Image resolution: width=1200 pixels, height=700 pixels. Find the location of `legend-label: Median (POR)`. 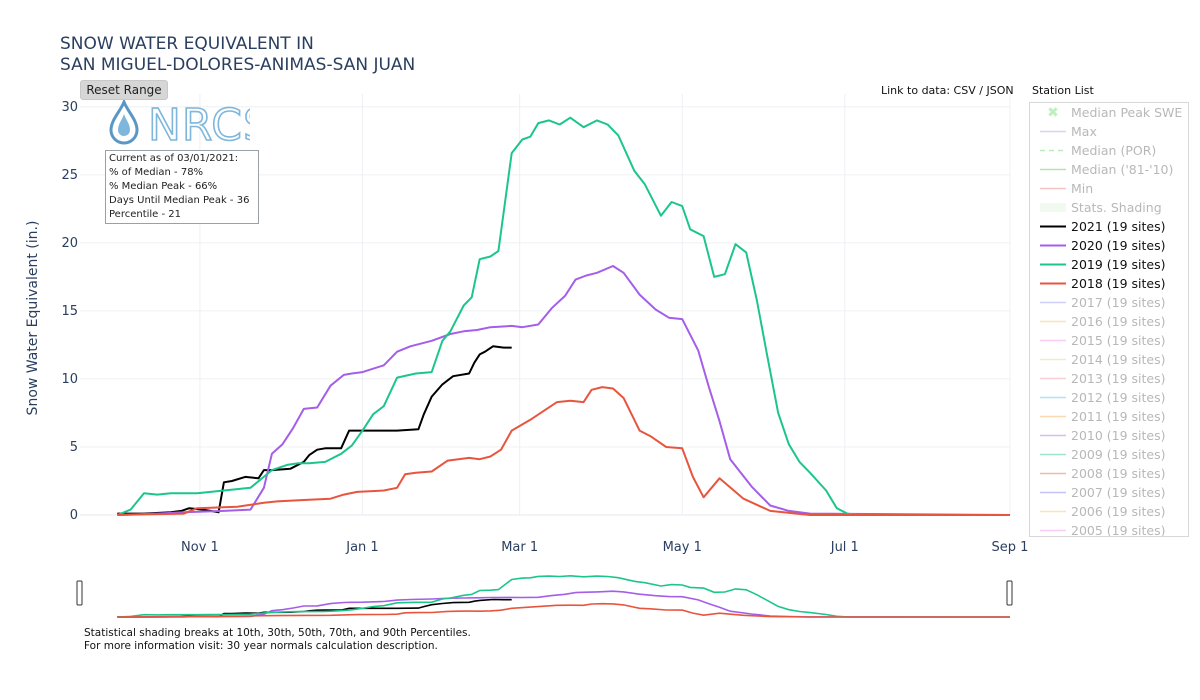

legend-label: Median (POR) is located at coordinates (1114, 150).